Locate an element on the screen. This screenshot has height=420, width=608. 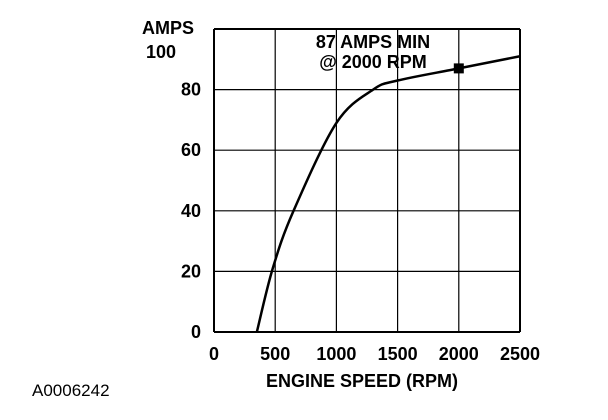
annotation-line-1: 87 AMPS MIN is located at coordinates (373, 42).